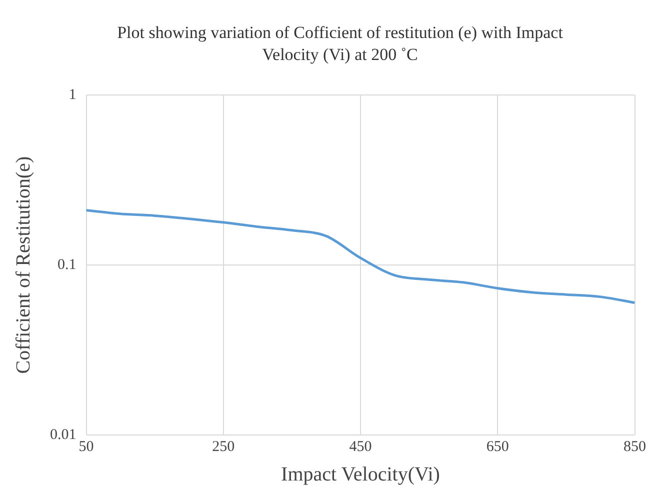 The image size is (649, 499). I want to click on x-tick-label: 850, so click(635, 446).